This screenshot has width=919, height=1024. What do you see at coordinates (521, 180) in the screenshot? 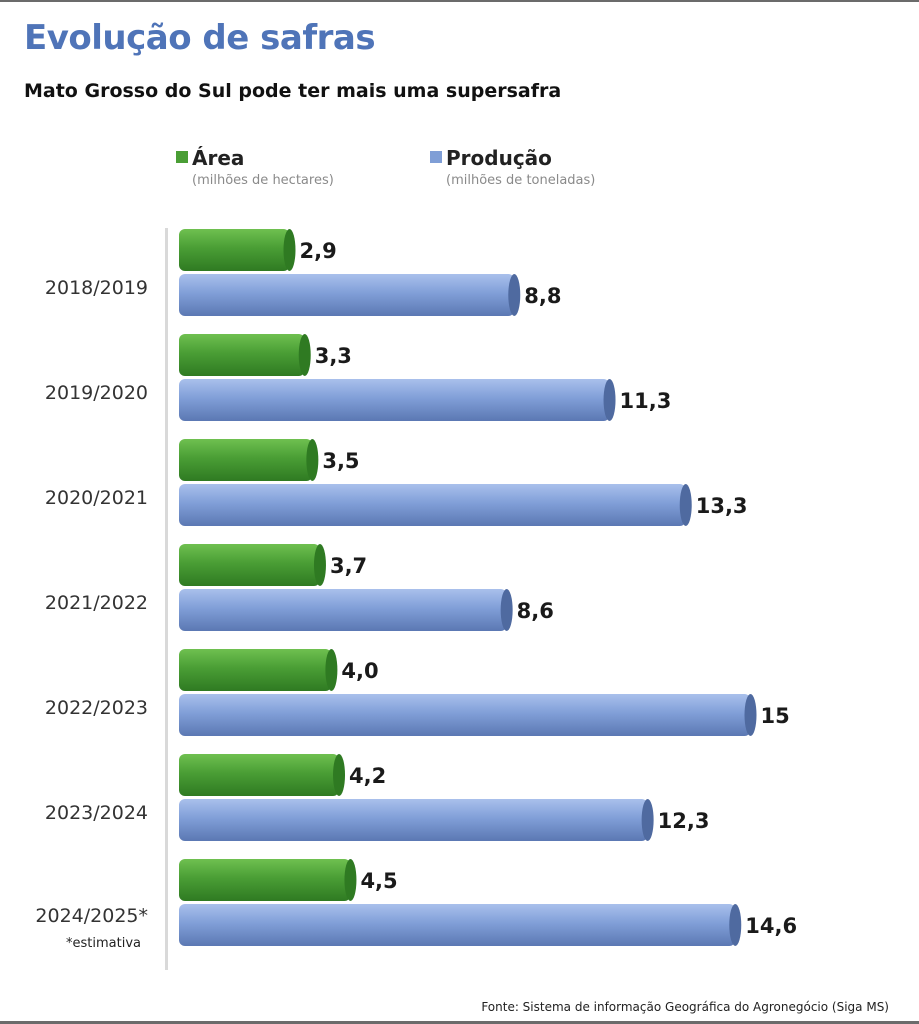
I see `legend-unit-production: (milhões de toneladas)` at bounding box center [521, 180].